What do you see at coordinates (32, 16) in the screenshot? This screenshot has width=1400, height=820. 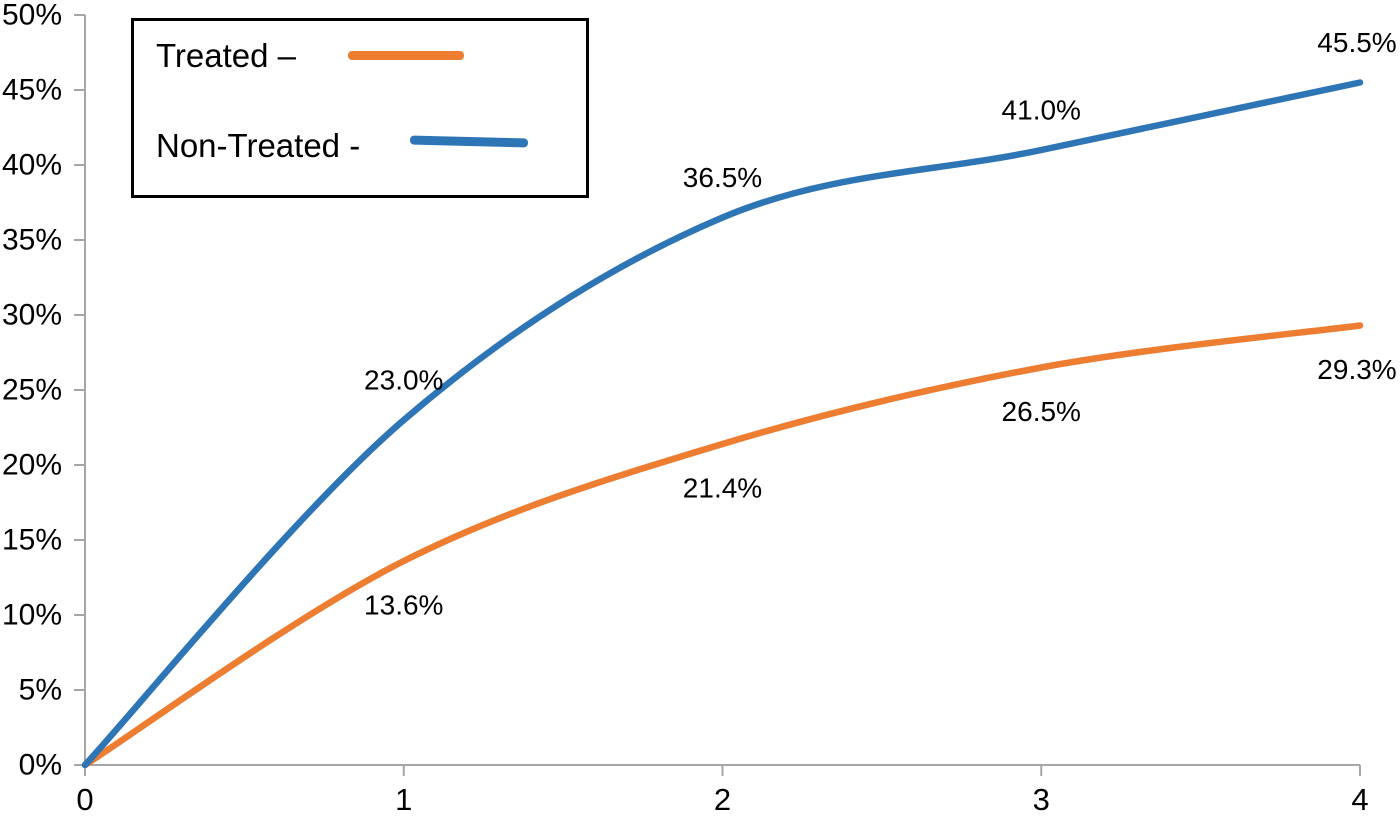 I see `y-tick-label: 50%` at bounding box center [32, 16].